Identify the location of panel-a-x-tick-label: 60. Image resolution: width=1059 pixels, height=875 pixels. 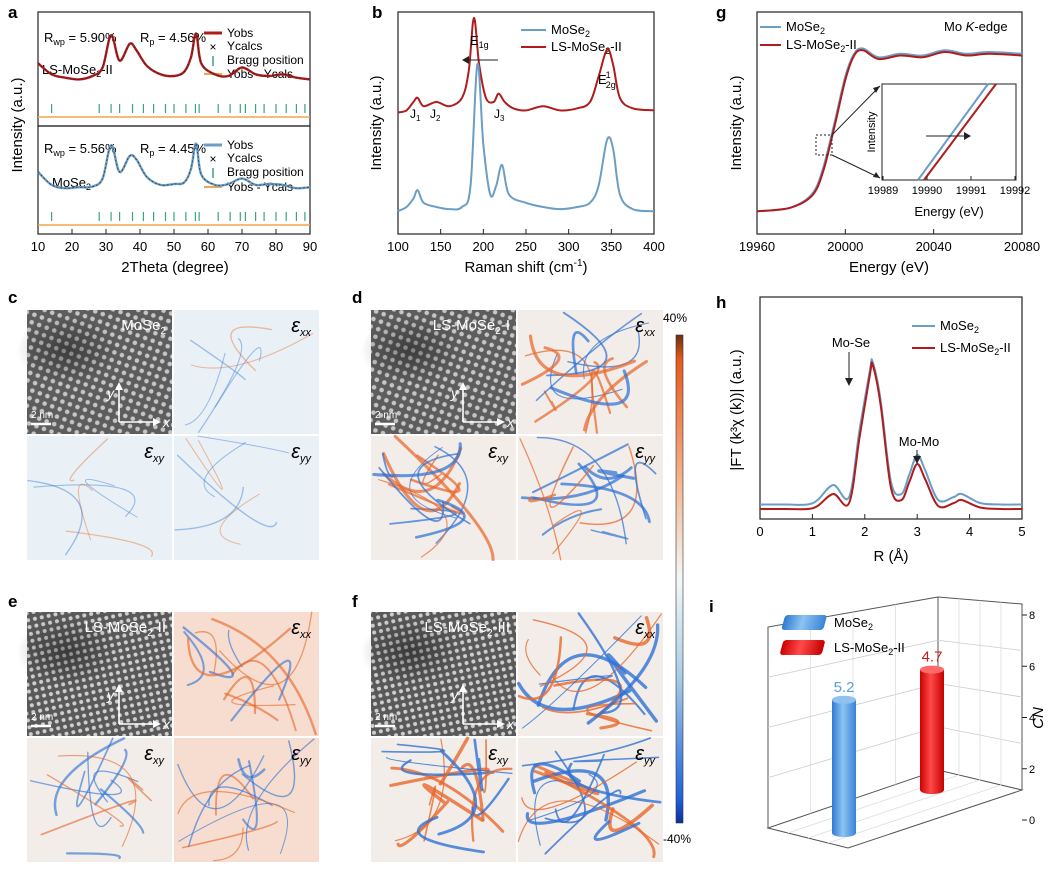
(208, 246).